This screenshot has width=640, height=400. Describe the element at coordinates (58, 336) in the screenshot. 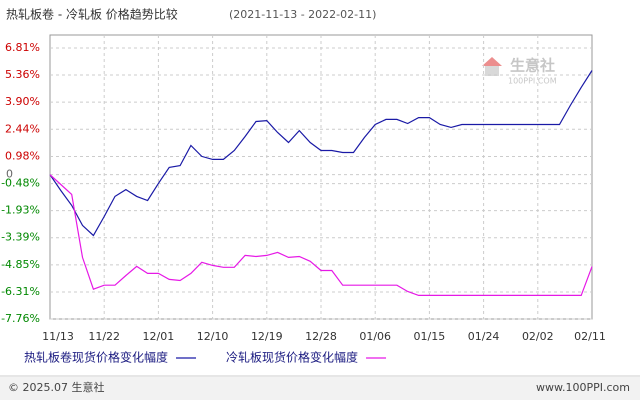

I see `x-tick-label: 11/13` at that location.